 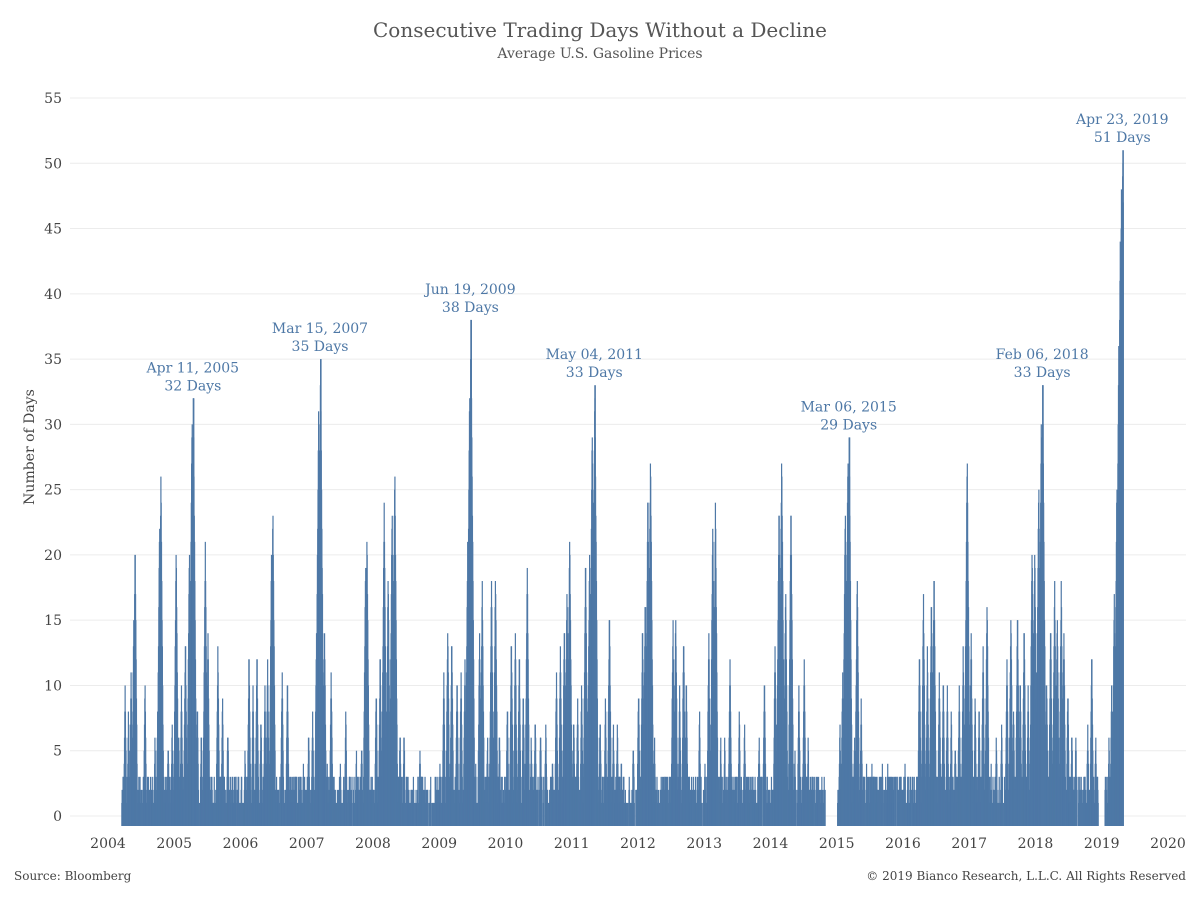 What do you see at coordinates (53, 230) in the screenshot?
I see `y-tick-label: 45` at bounding box center [53, 230].